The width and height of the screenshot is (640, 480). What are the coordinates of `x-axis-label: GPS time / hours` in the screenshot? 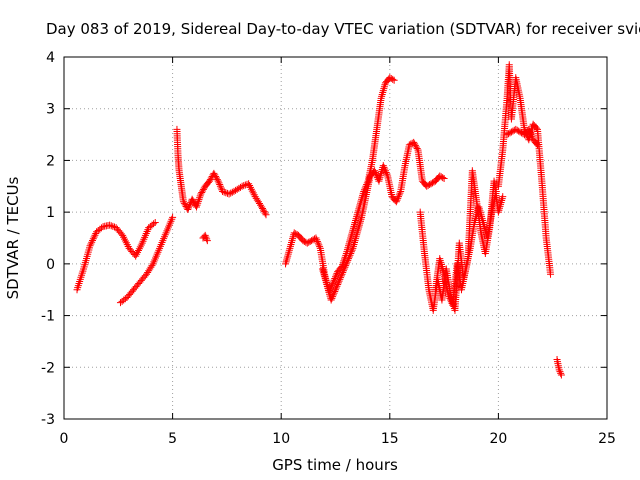 It's located at (335, 465).